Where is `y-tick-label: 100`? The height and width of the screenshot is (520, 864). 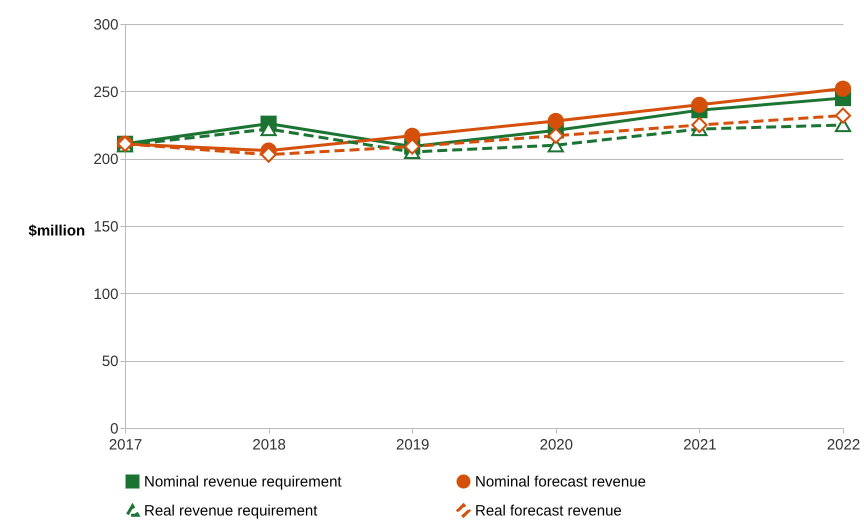
y-tick-label: 100 is located at coordinates (105, 294).